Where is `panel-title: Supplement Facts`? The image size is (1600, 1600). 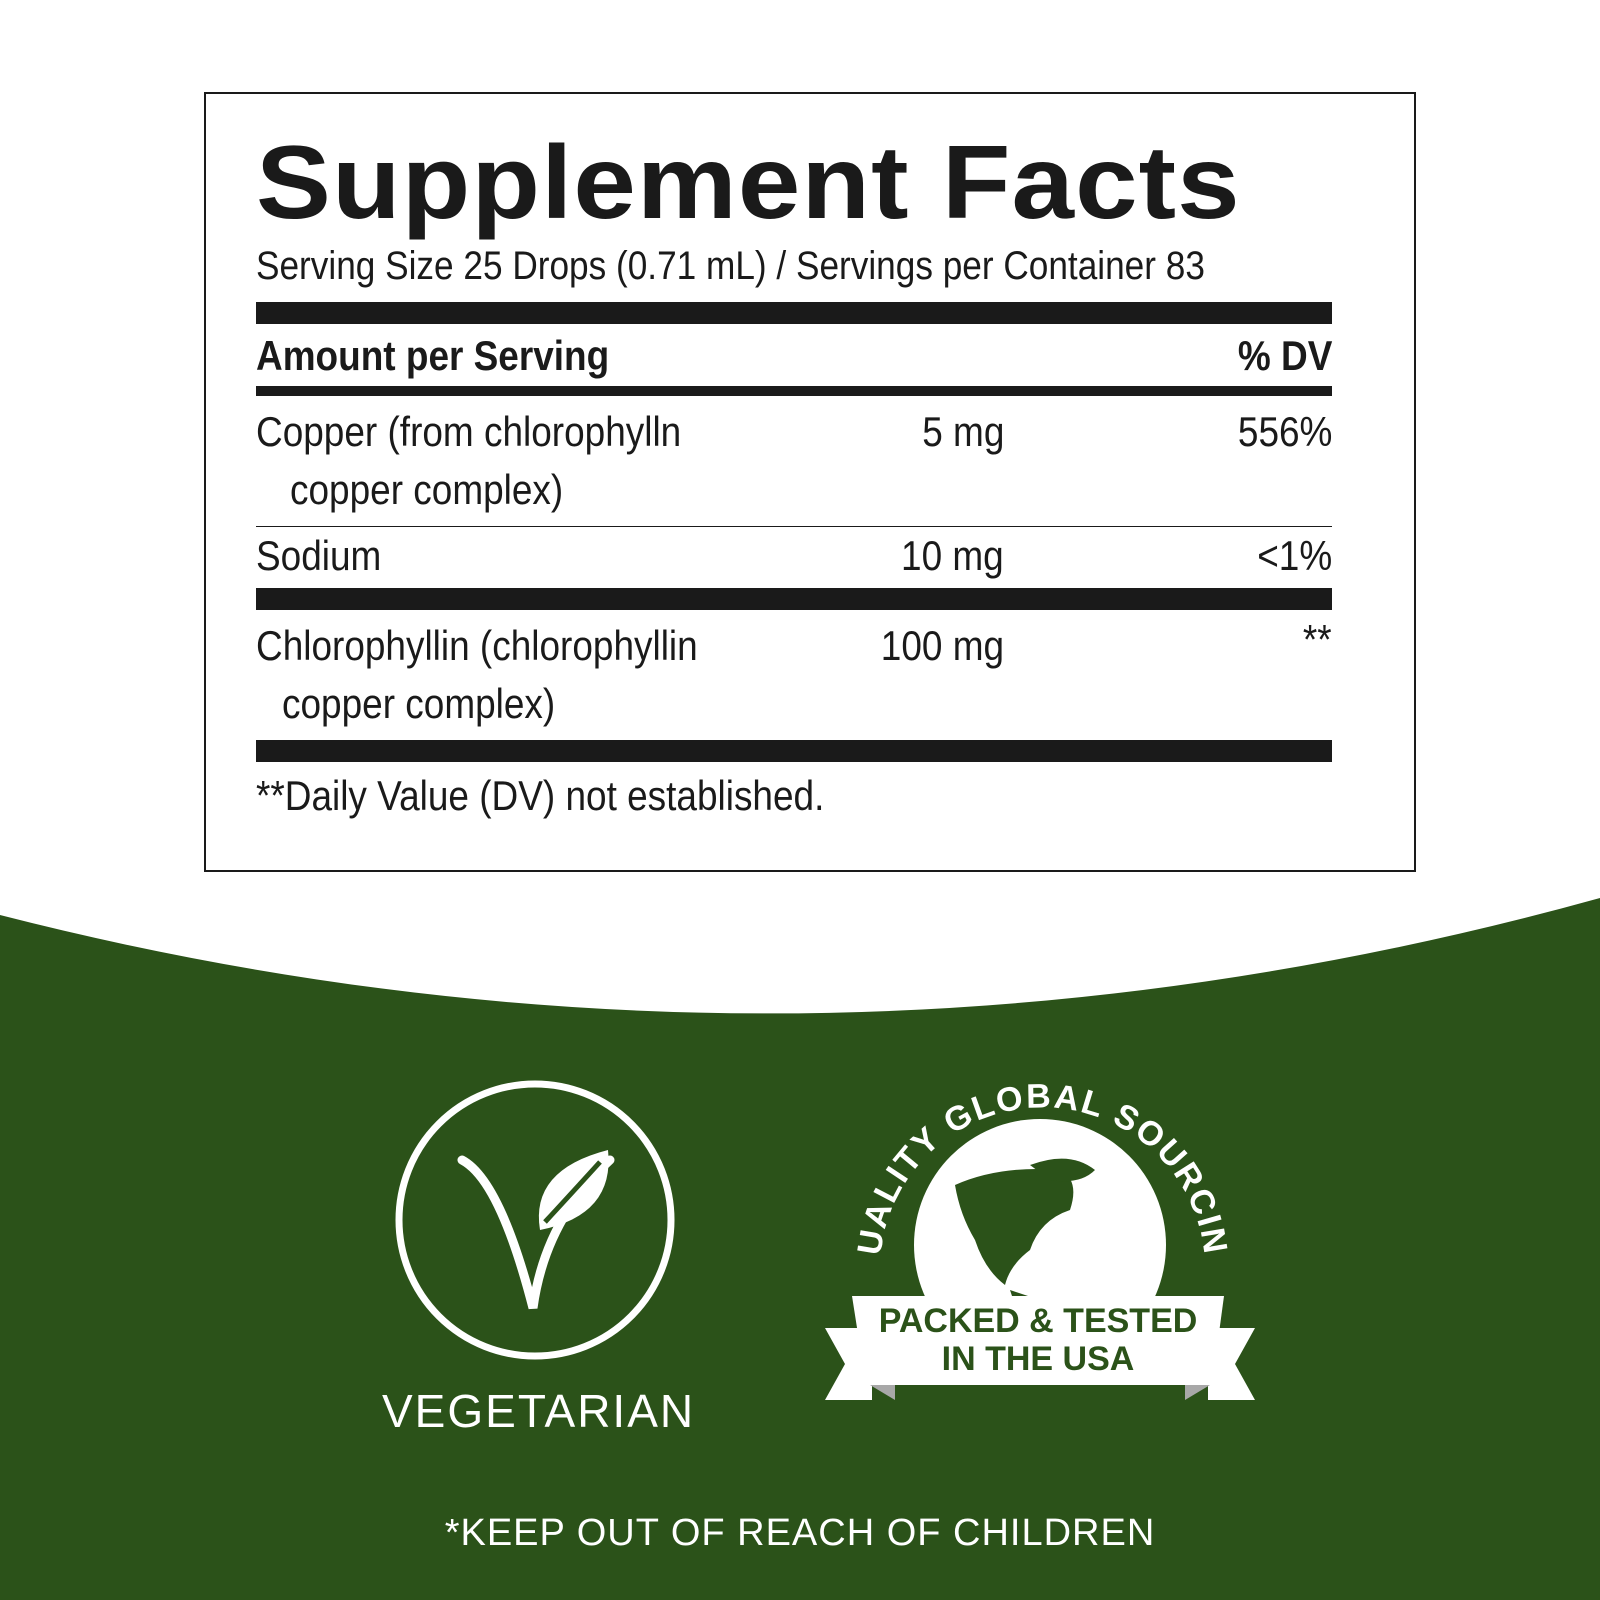 panel-title: Supplement Facts is located at coordinates (748, 183).